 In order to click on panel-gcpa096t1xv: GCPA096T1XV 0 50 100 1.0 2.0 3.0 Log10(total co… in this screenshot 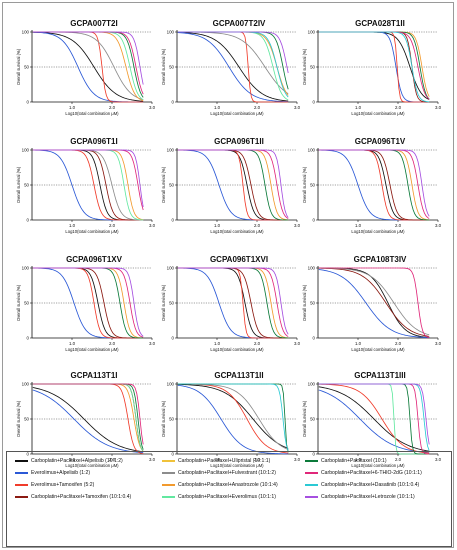, I will do `click(86, 303)`.